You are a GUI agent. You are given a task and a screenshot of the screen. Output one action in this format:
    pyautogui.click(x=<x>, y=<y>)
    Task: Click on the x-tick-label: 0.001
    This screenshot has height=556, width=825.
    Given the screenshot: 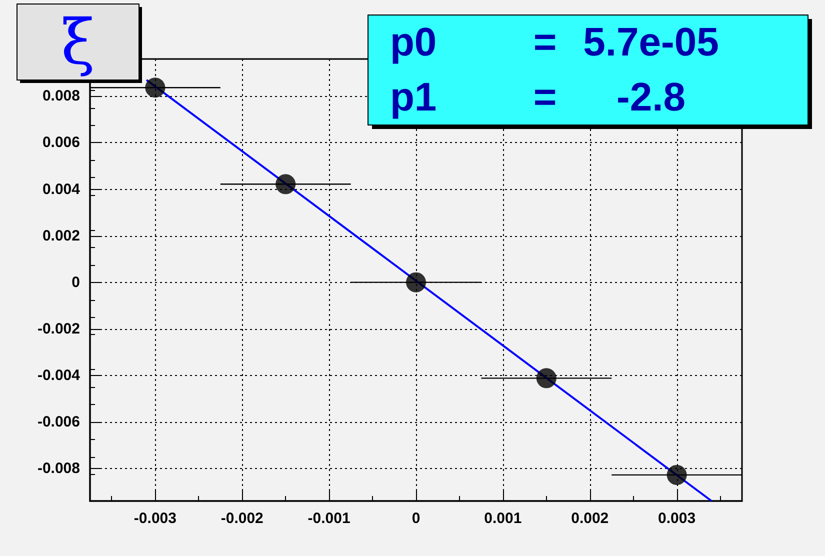 What is the action you would take?
    pyautogui.click(x=503, y=518)
    